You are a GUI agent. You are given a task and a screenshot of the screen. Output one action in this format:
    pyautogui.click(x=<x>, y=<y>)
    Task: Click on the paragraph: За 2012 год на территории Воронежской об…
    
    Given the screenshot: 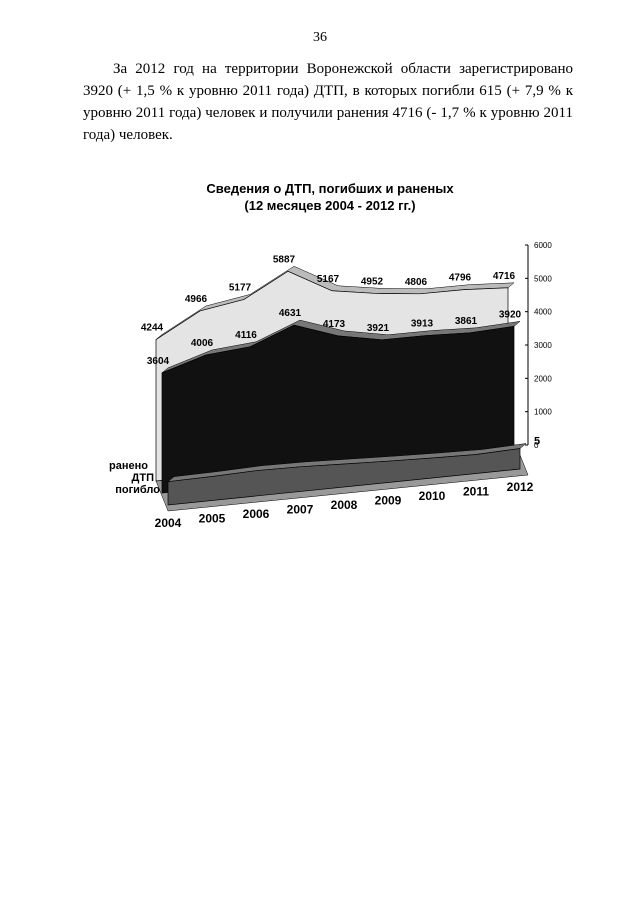 What is the action you would take?
    pyautogui.click(x=328, y=102)
    